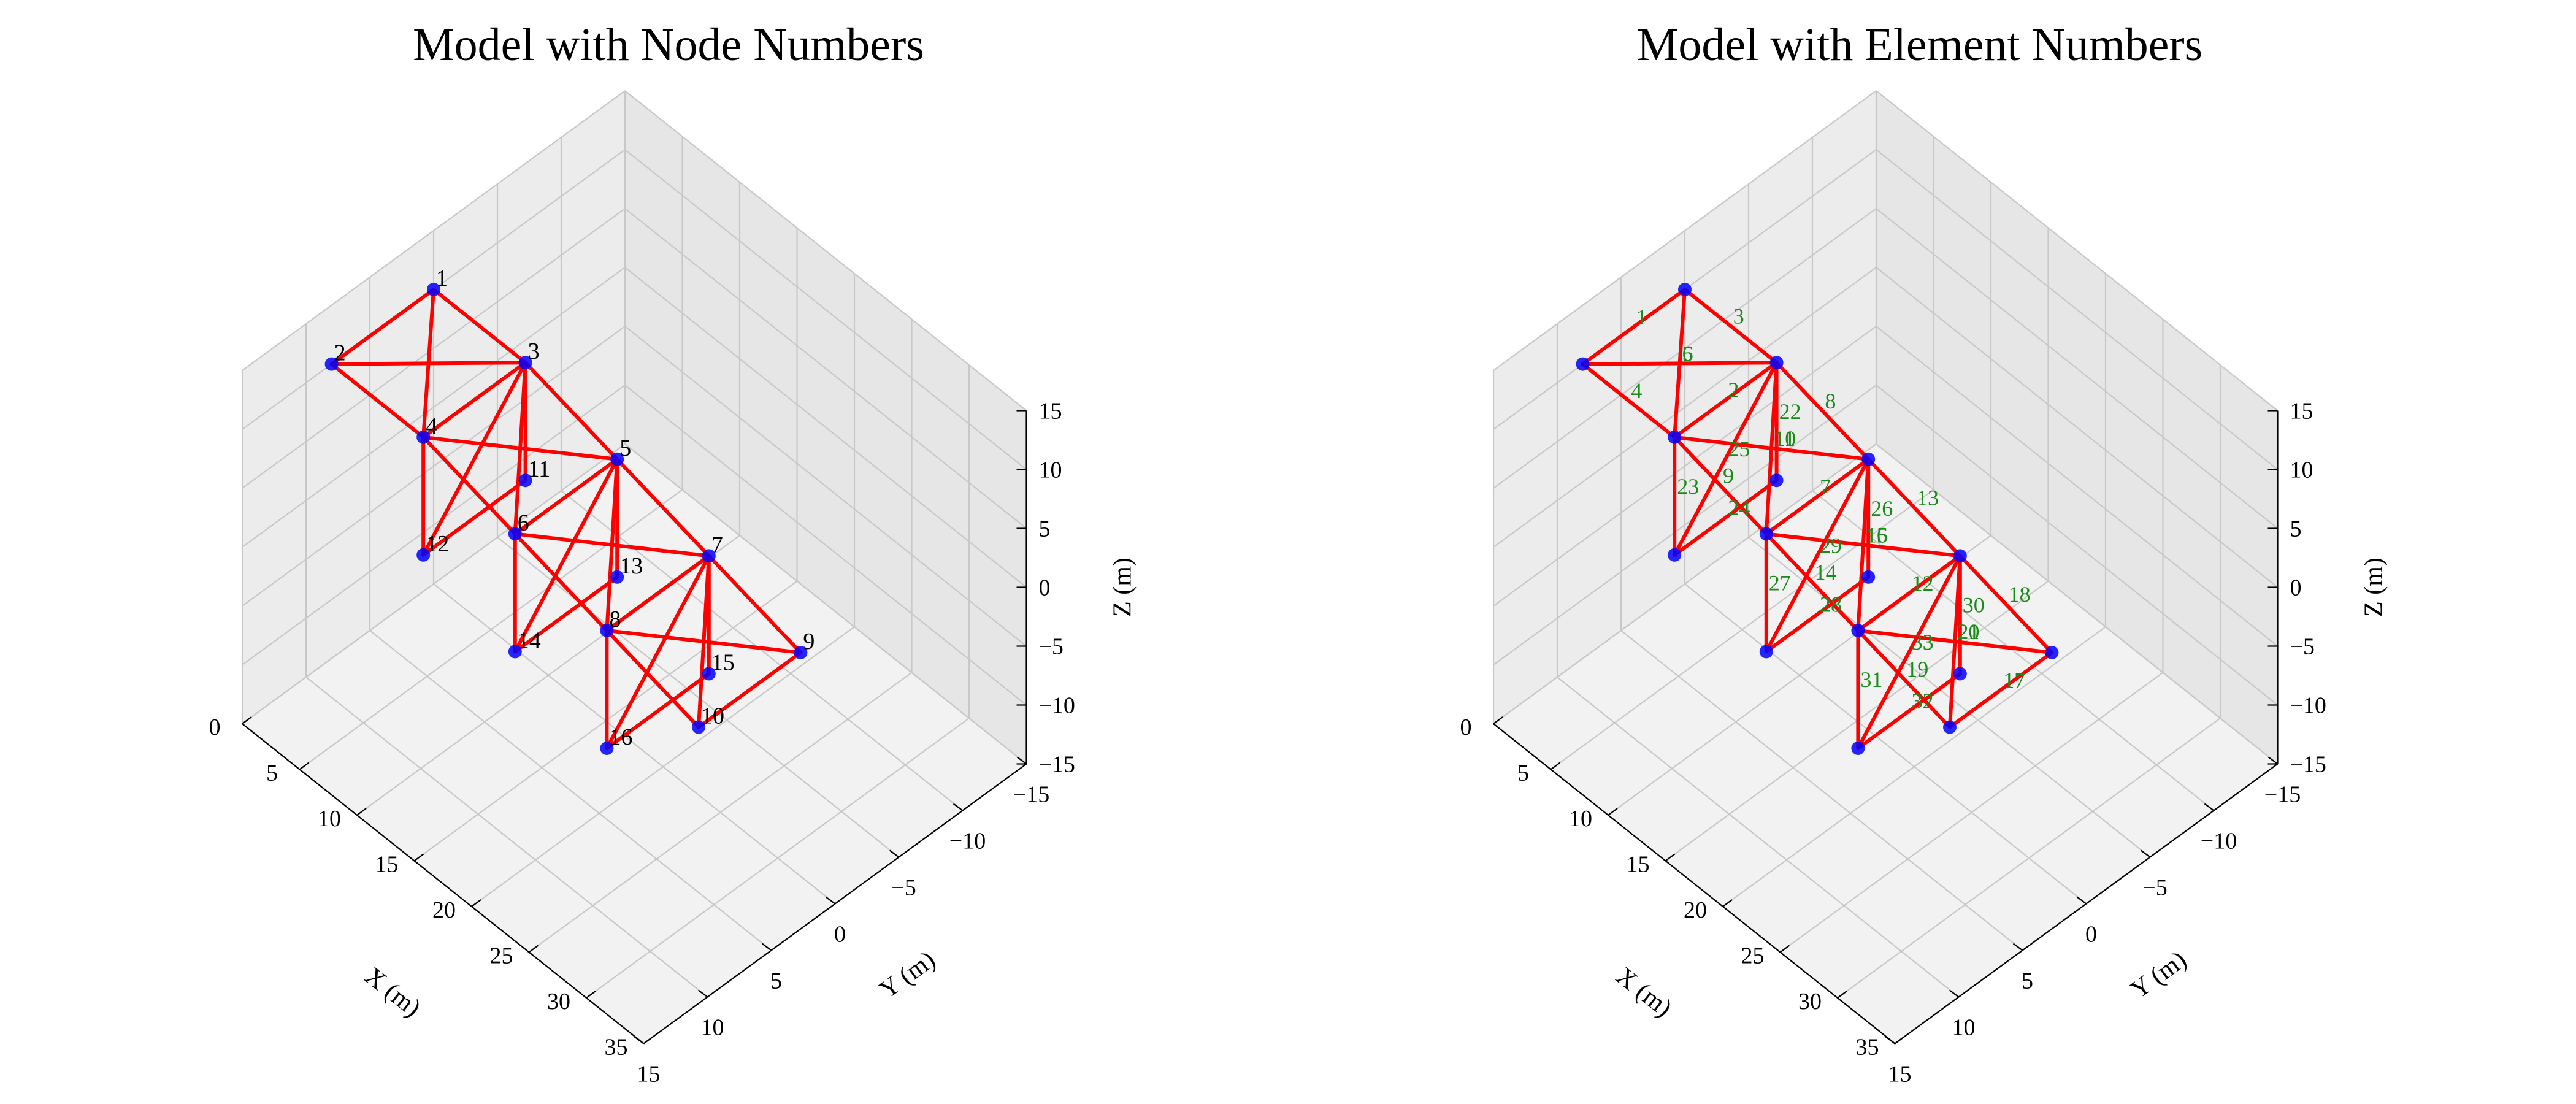 This screenshot has width=2576, height=1104. I want to click on element-number-label: 3, so click(1738, 316).